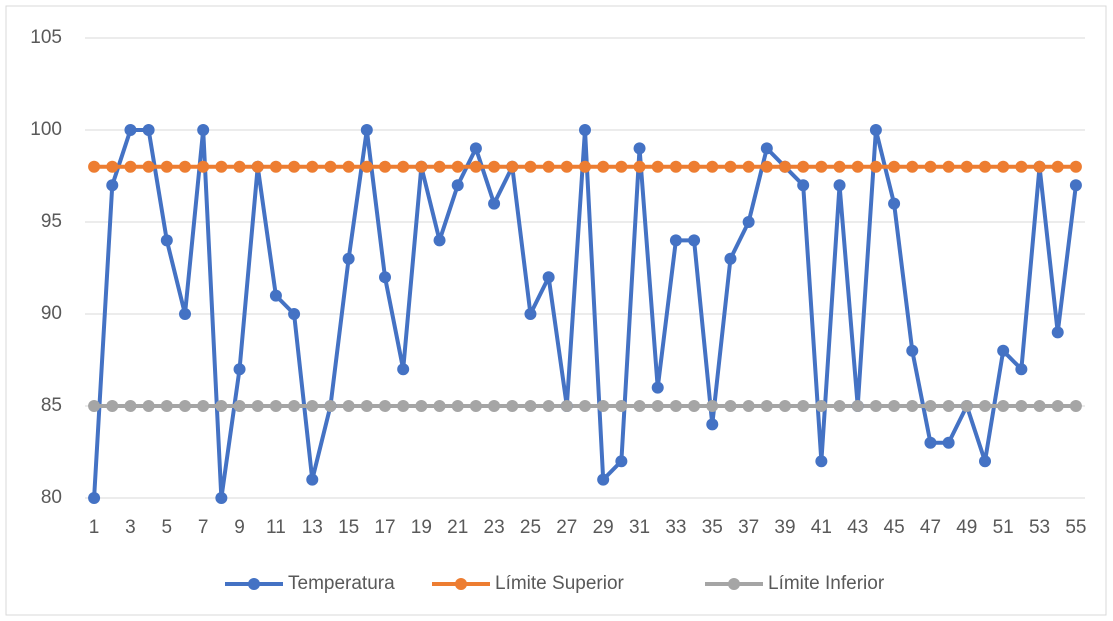 This screenshot has height=621, width=1113. What do you see at coordinates (712, 527) in the screenshot?
I see `x-tick-label: 35` at bounding box center [712, 527].